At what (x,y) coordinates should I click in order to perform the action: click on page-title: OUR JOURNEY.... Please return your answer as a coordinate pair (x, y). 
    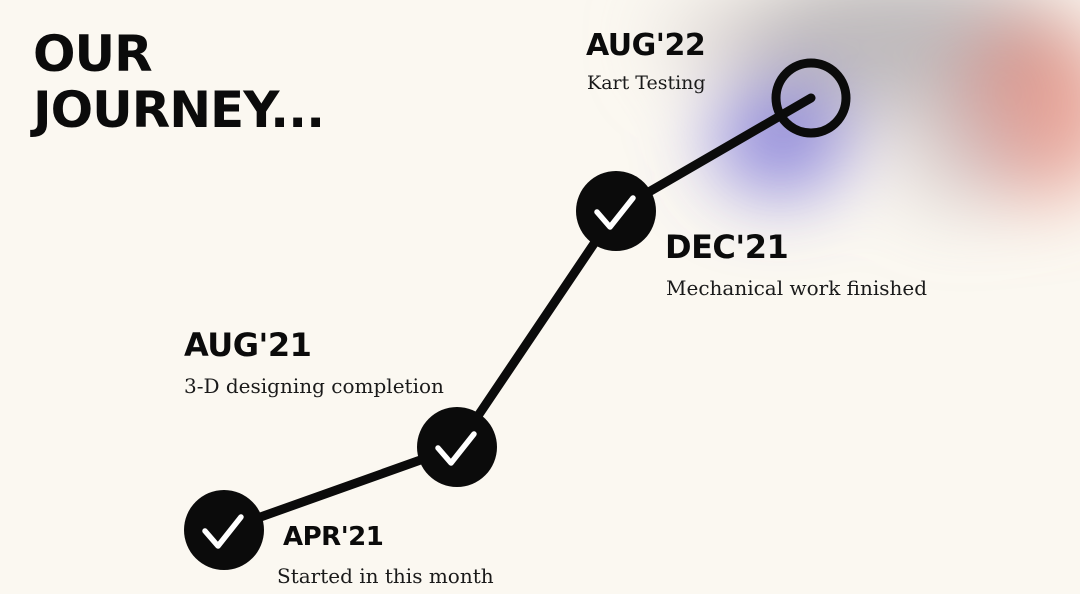
    Looking at the image, I should click on (179, 82).